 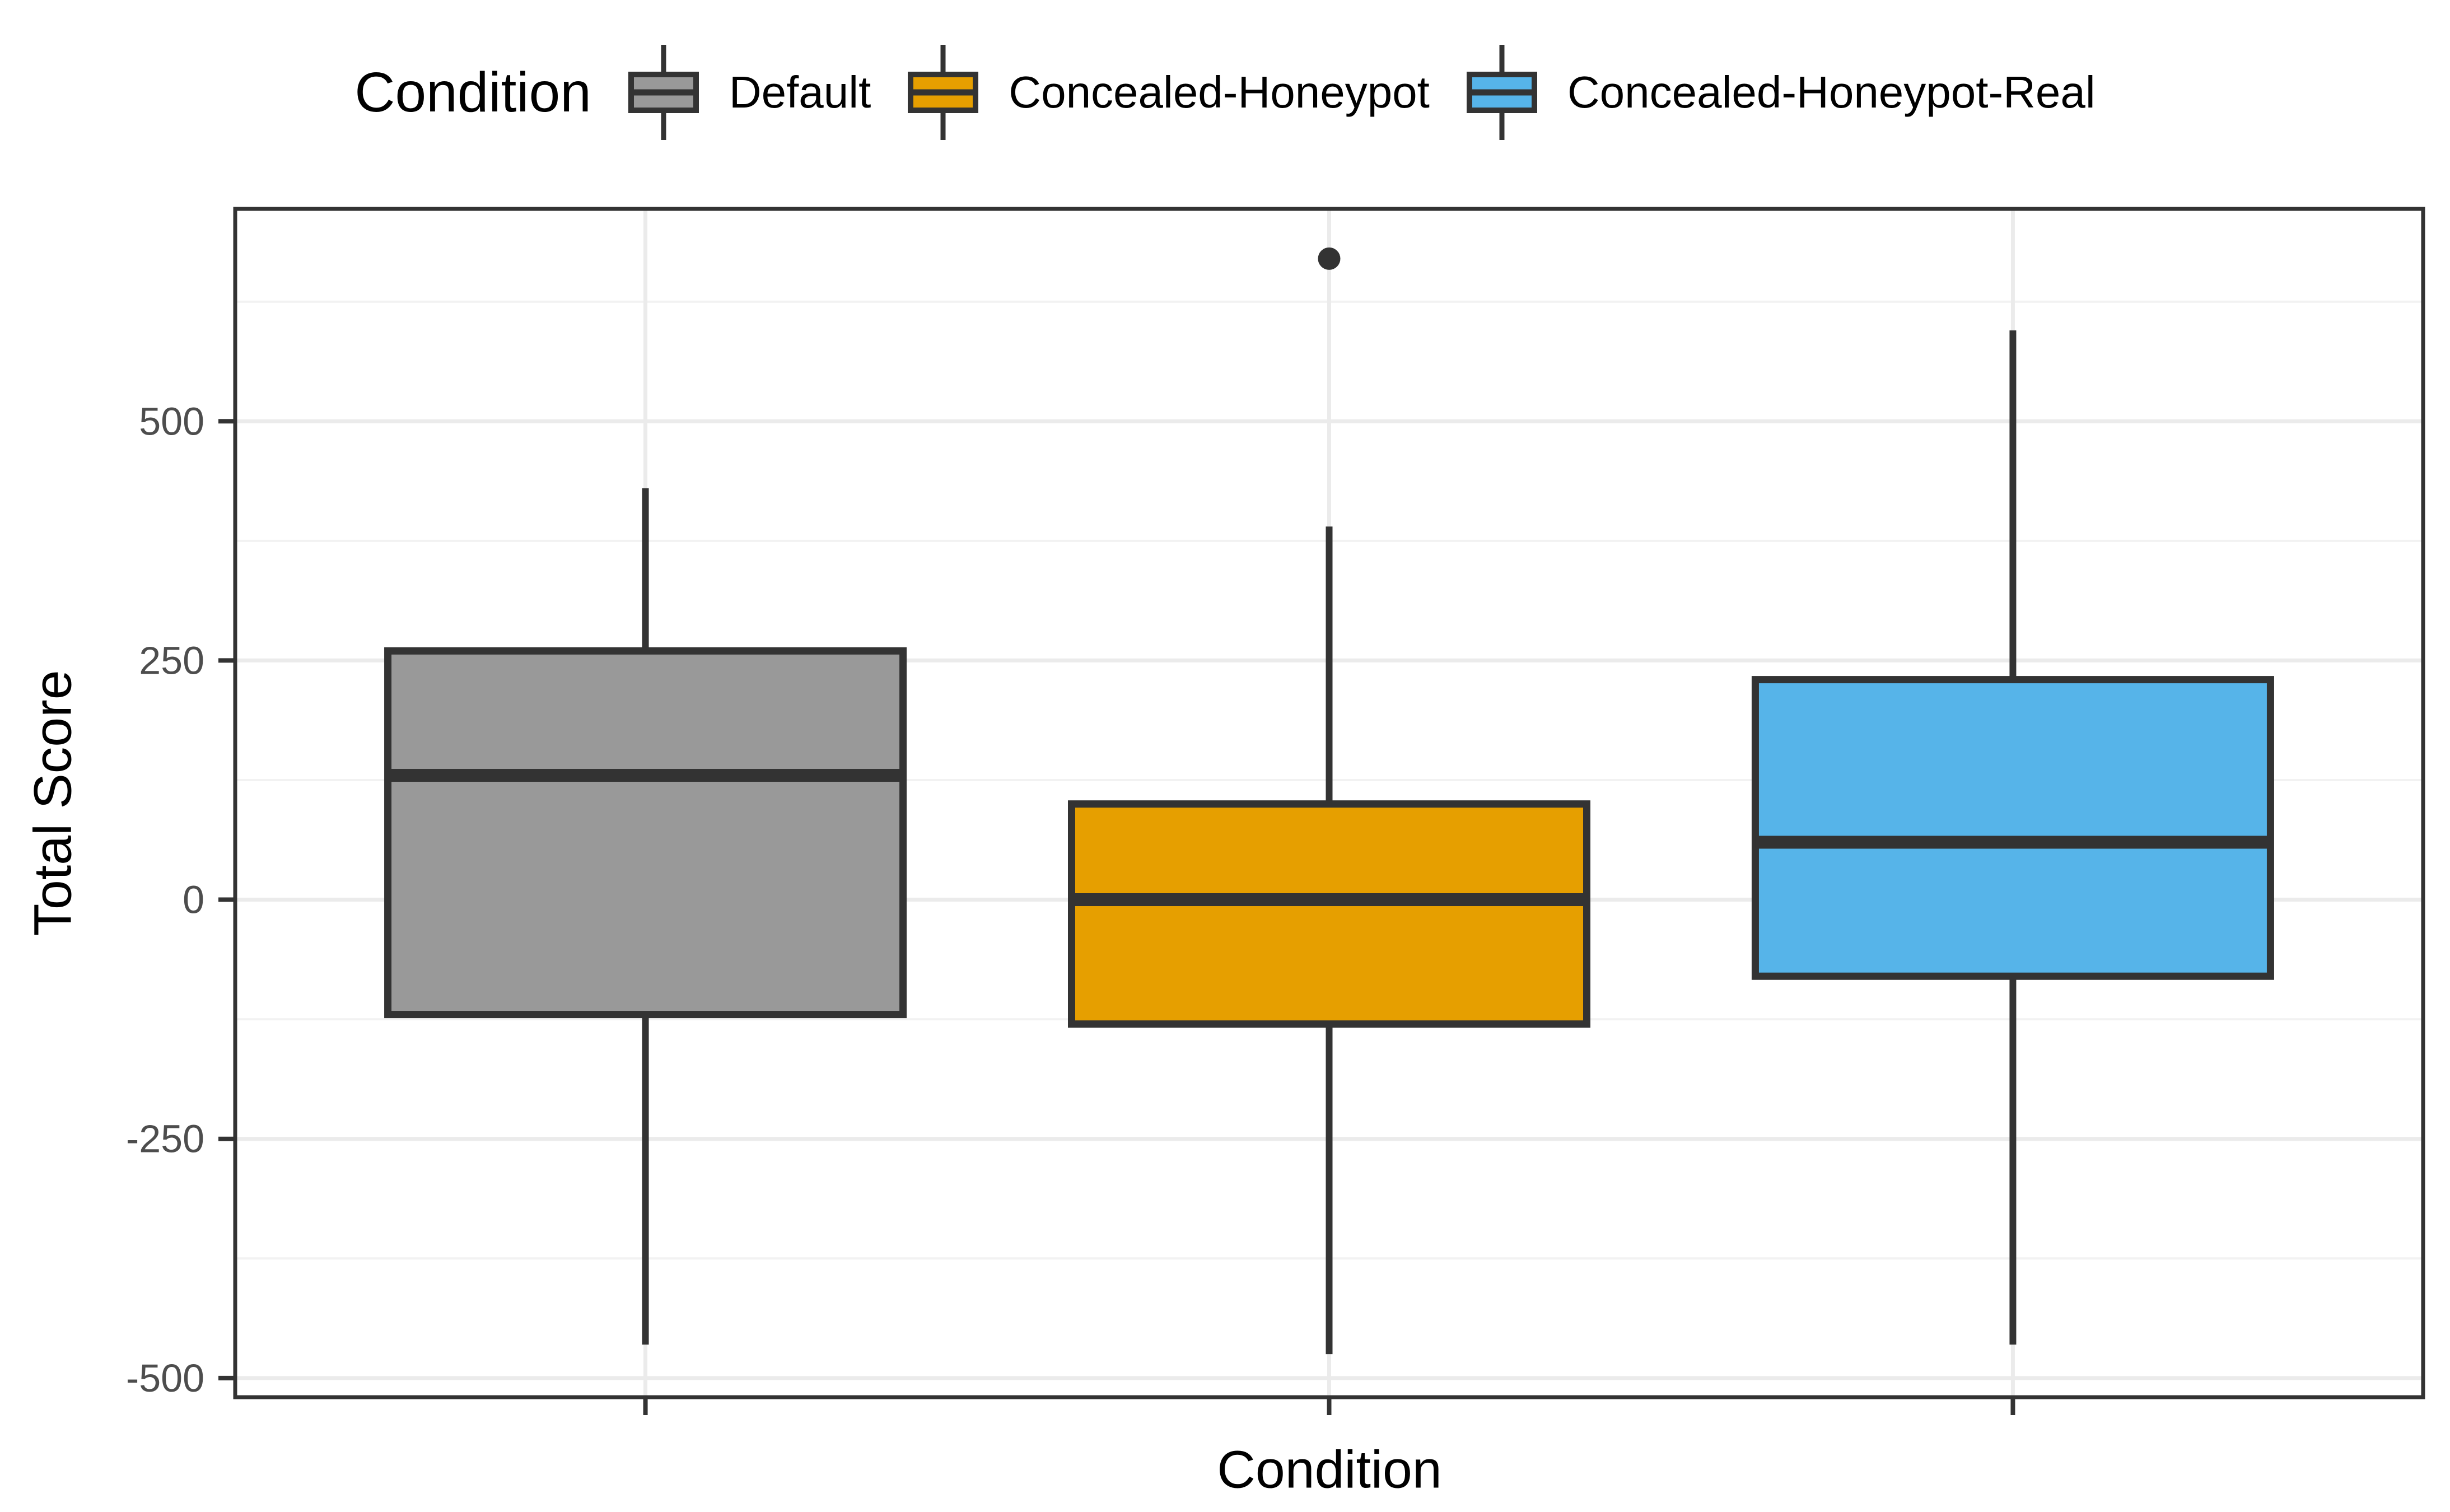 I want to click on legend-item-concealed-honeypot-real: Concealed-Honeypot-Real, so click(x=1781, y=93).